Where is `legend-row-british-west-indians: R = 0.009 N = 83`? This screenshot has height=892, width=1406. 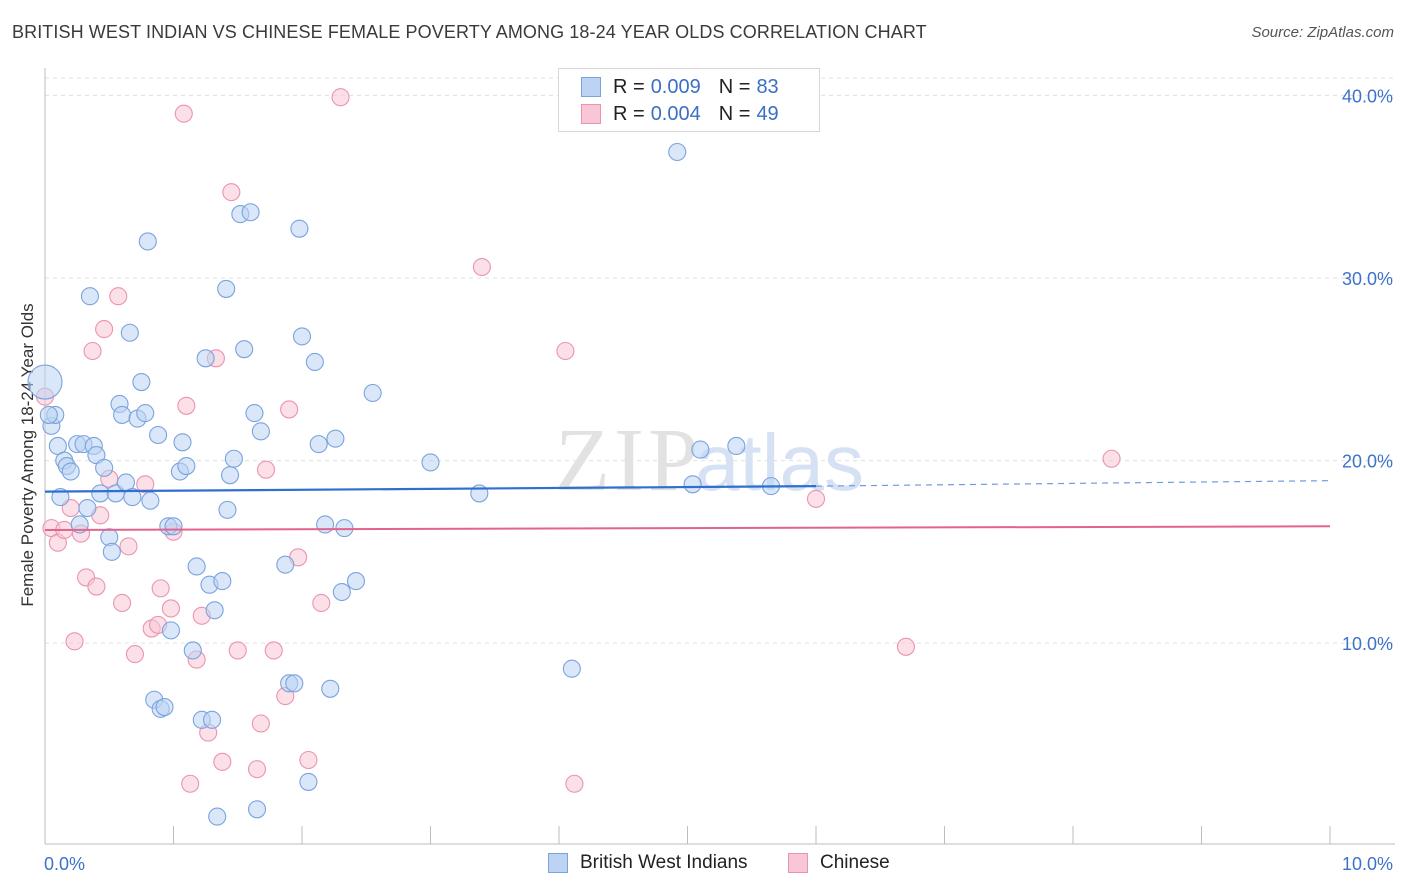 legend-row-british-west-indians: R = 0.009 N = 83 is located at coordinates (680, 87).